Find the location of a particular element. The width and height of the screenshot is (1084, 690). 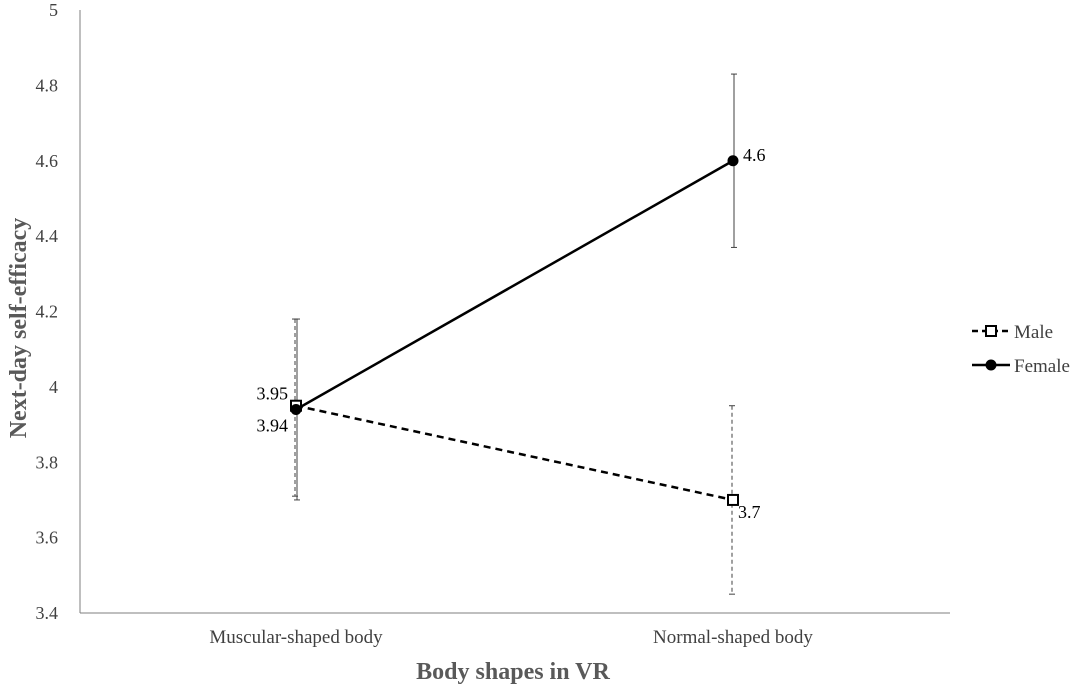

y-tick-label: 3.4 is located at coordinates (47, 613).